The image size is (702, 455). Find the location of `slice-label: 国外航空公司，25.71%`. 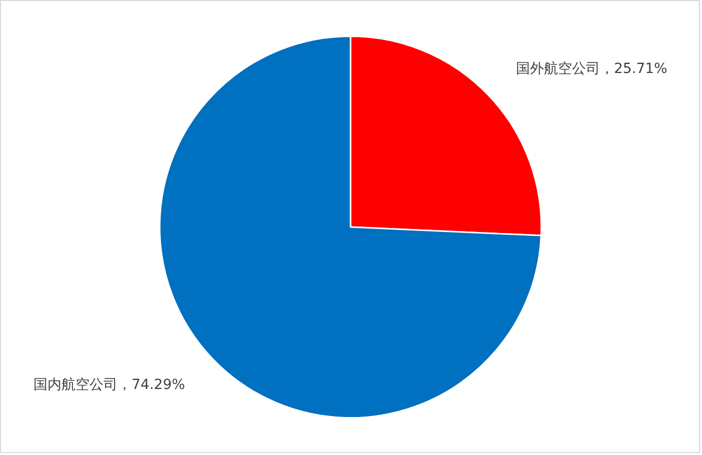

slice-label: 国外航空公司，25.71% is located at coordinates (592, 68).